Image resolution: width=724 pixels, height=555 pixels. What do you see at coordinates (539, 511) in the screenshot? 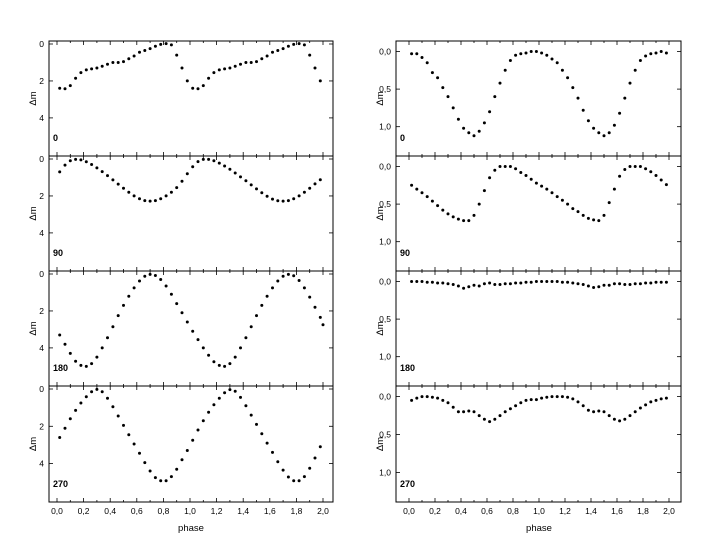
I see `x-tick-label: 1,0` at bounding box center [539, 511].